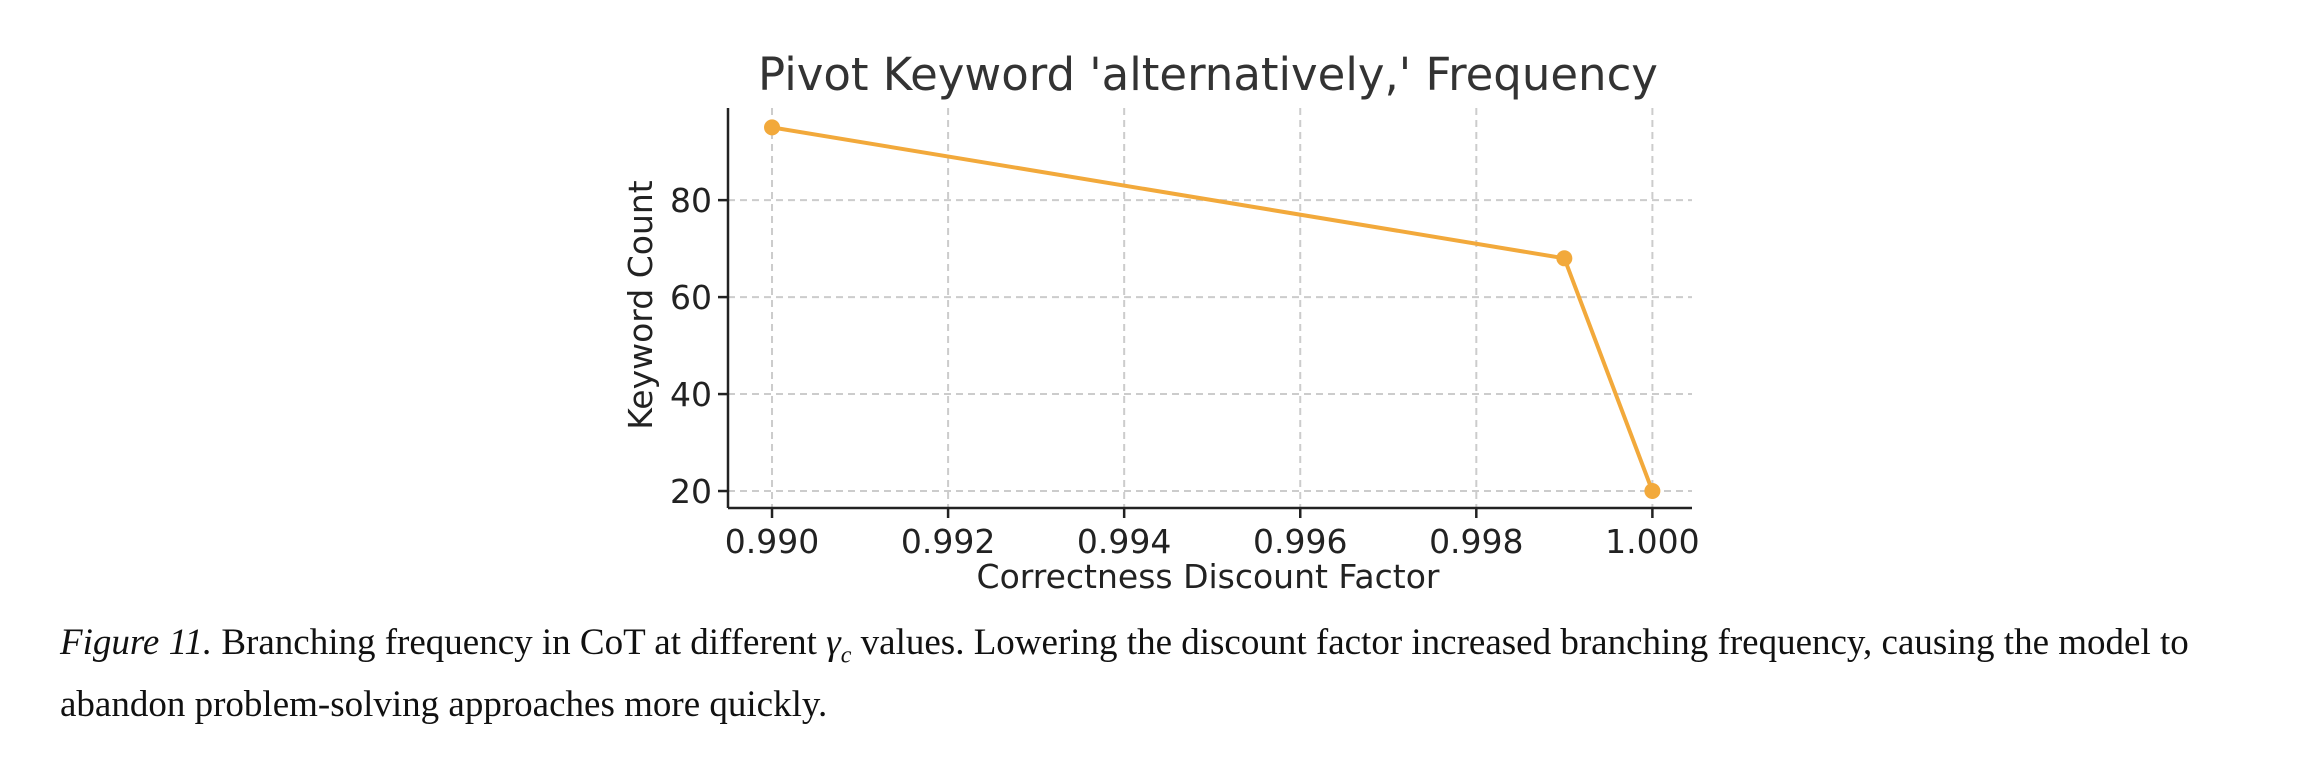 The width and height of the screenshot is (2318, 778). Describe the element at coordinates (691, 394) in the screenshot. I see `y-tick-label: 40` at that location.